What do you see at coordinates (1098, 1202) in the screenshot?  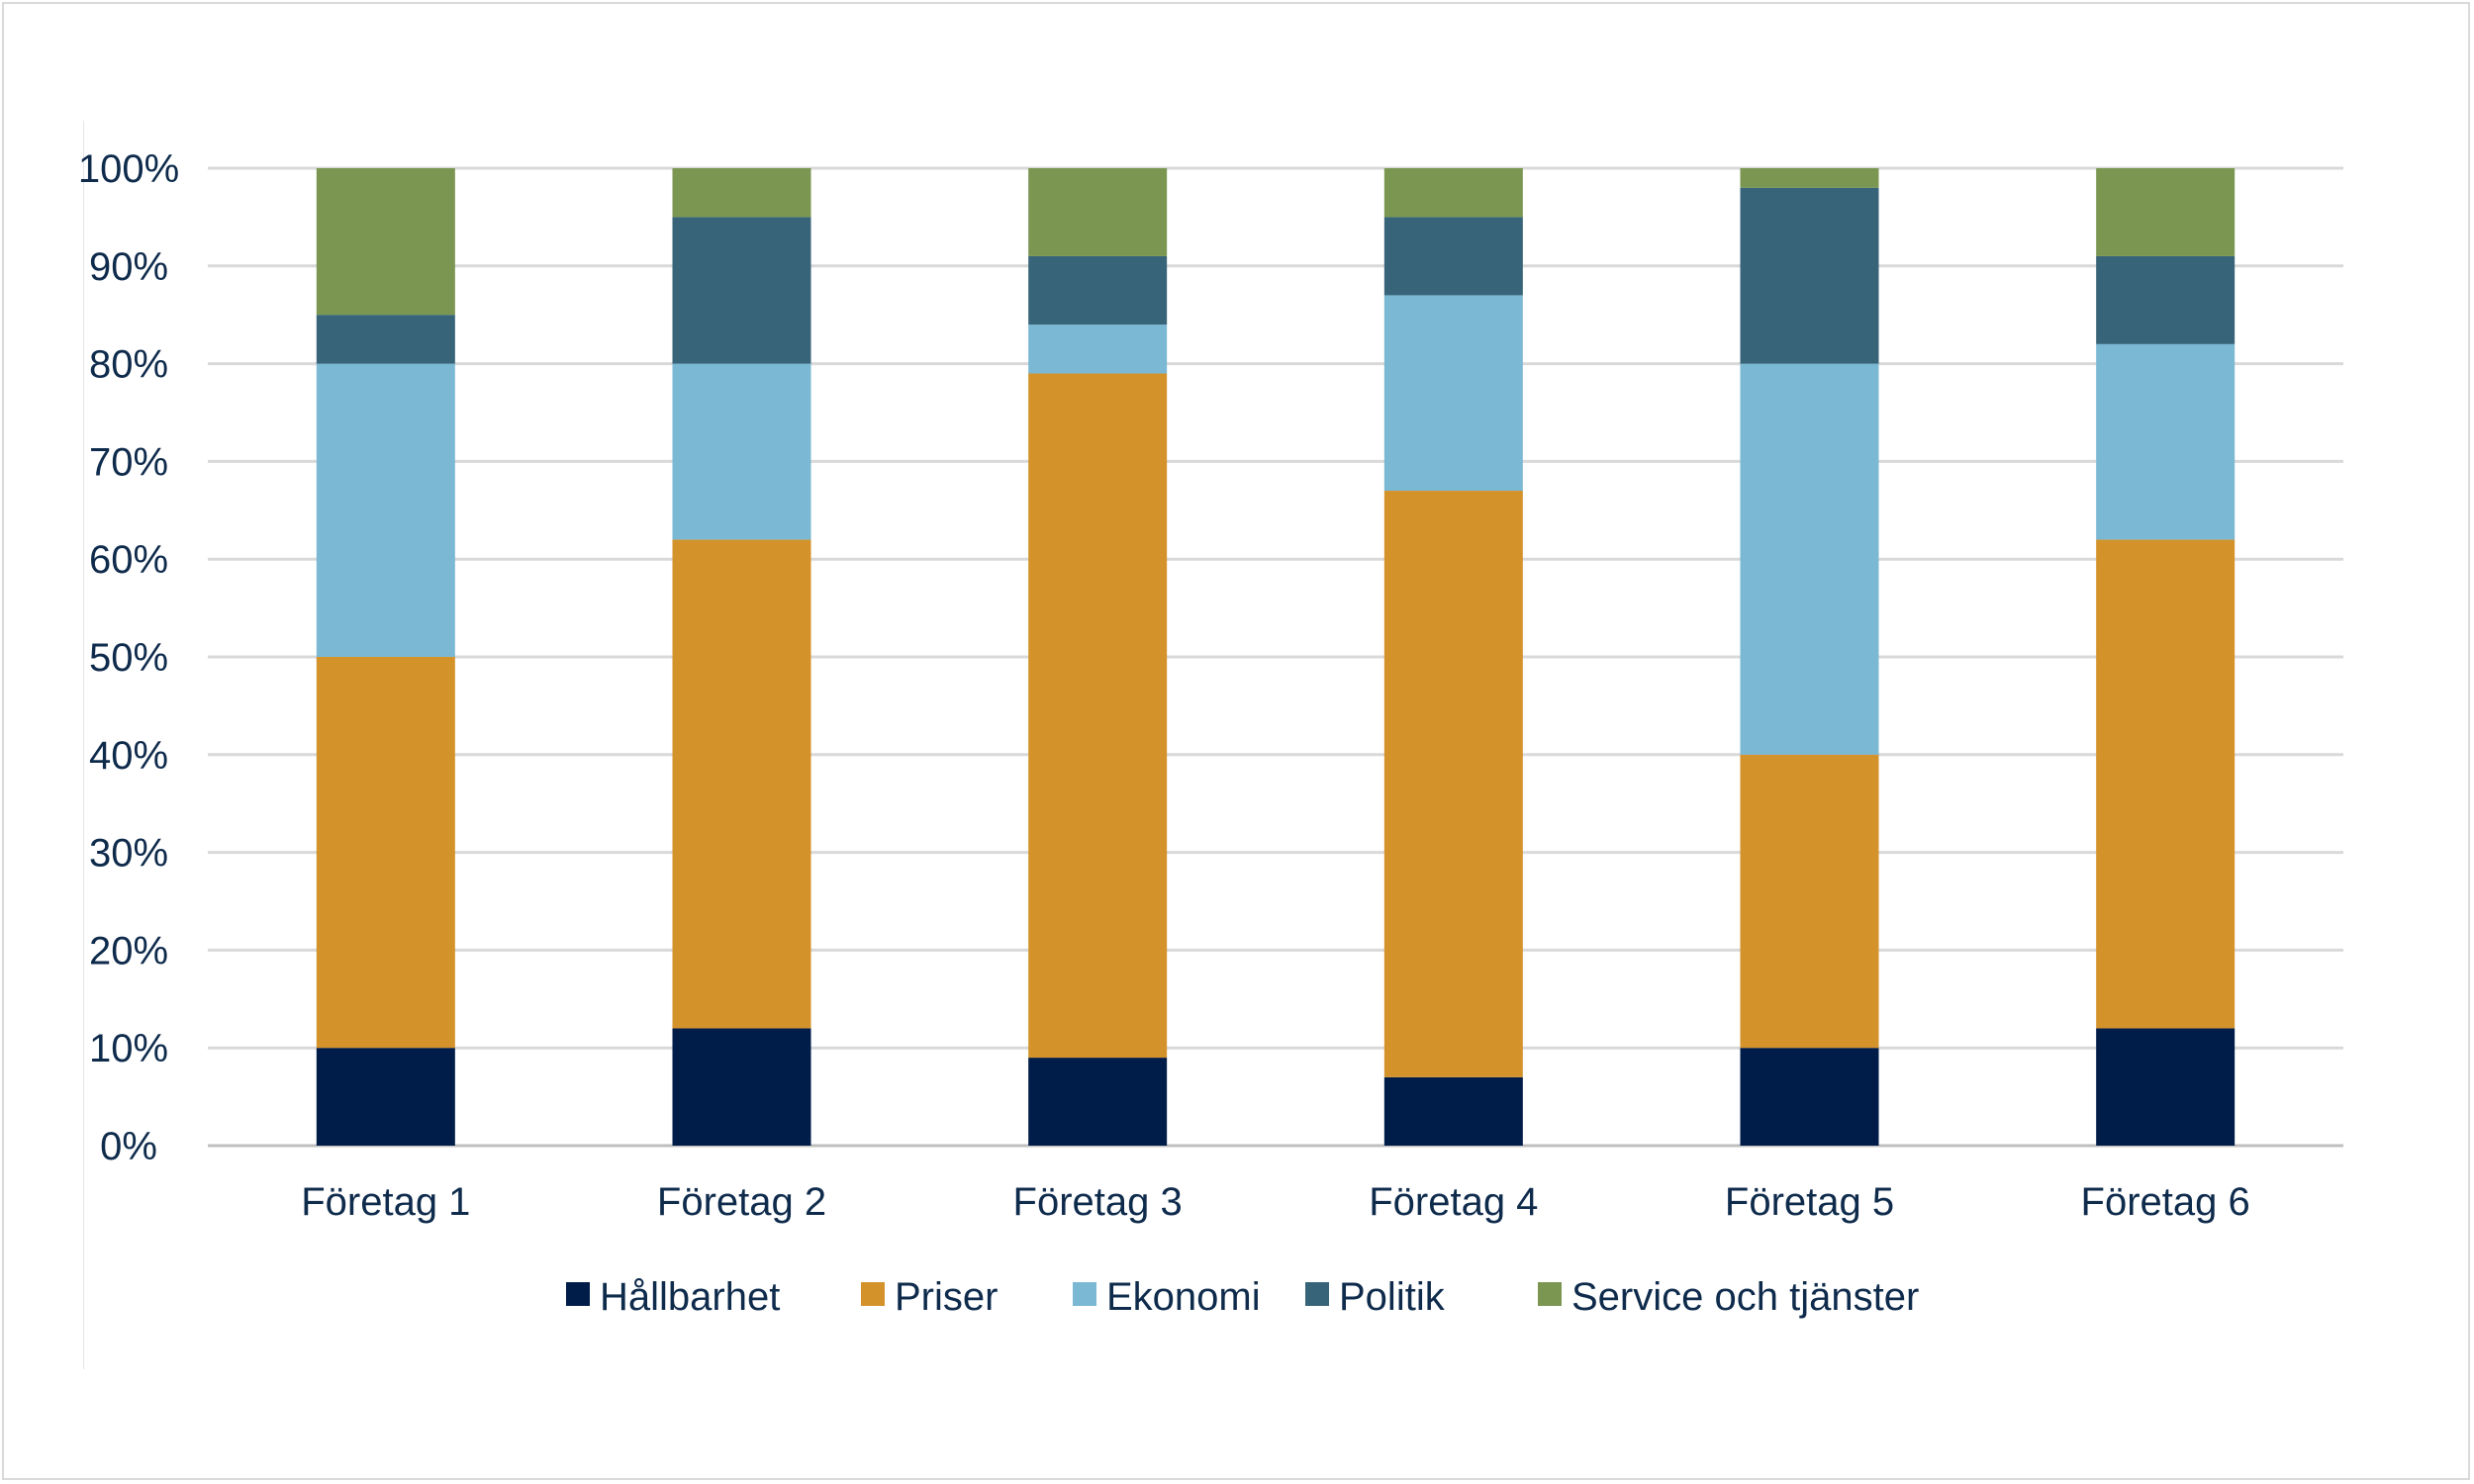 I see `x-tick-label: Företag 3` at bounding box center [1098, 1202].